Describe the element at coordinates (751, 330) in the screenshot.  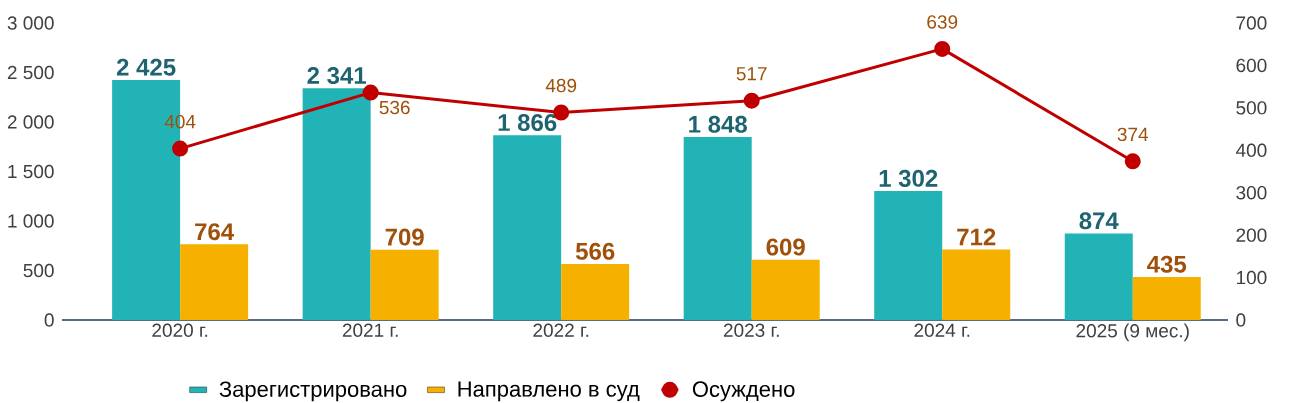
I see `x-tick-label: 2023 г.` at that location.